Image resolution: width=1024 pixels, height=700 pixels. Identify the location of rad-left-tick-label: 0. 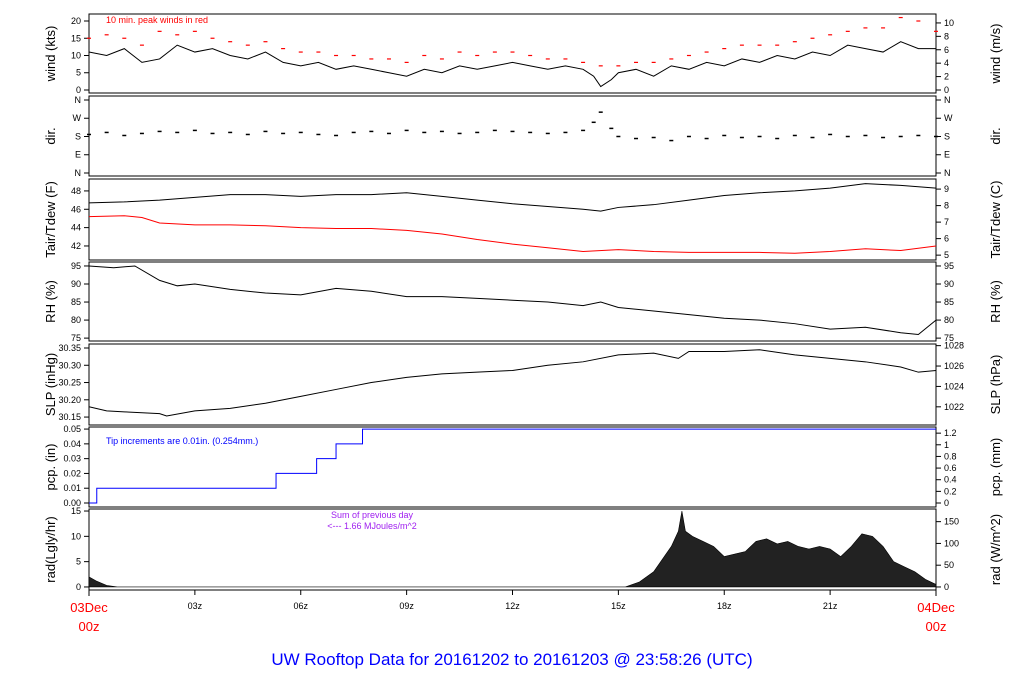
(78, 587).